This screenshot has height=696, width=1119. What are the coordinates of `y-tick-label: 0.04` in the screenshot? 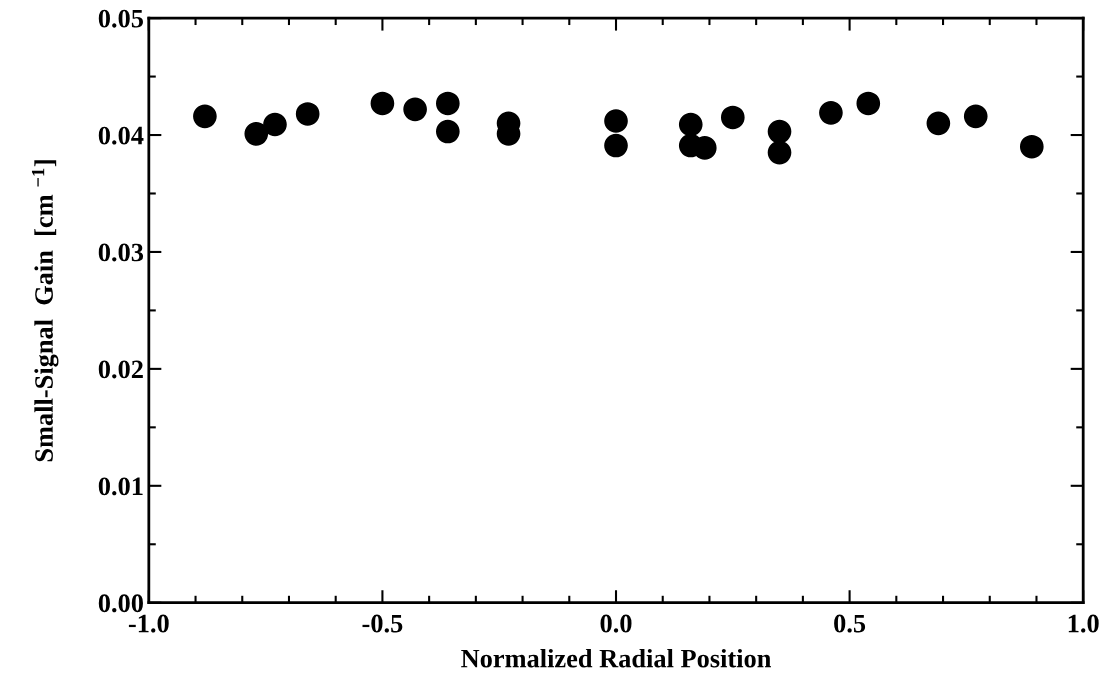 It's located at (121, 135).